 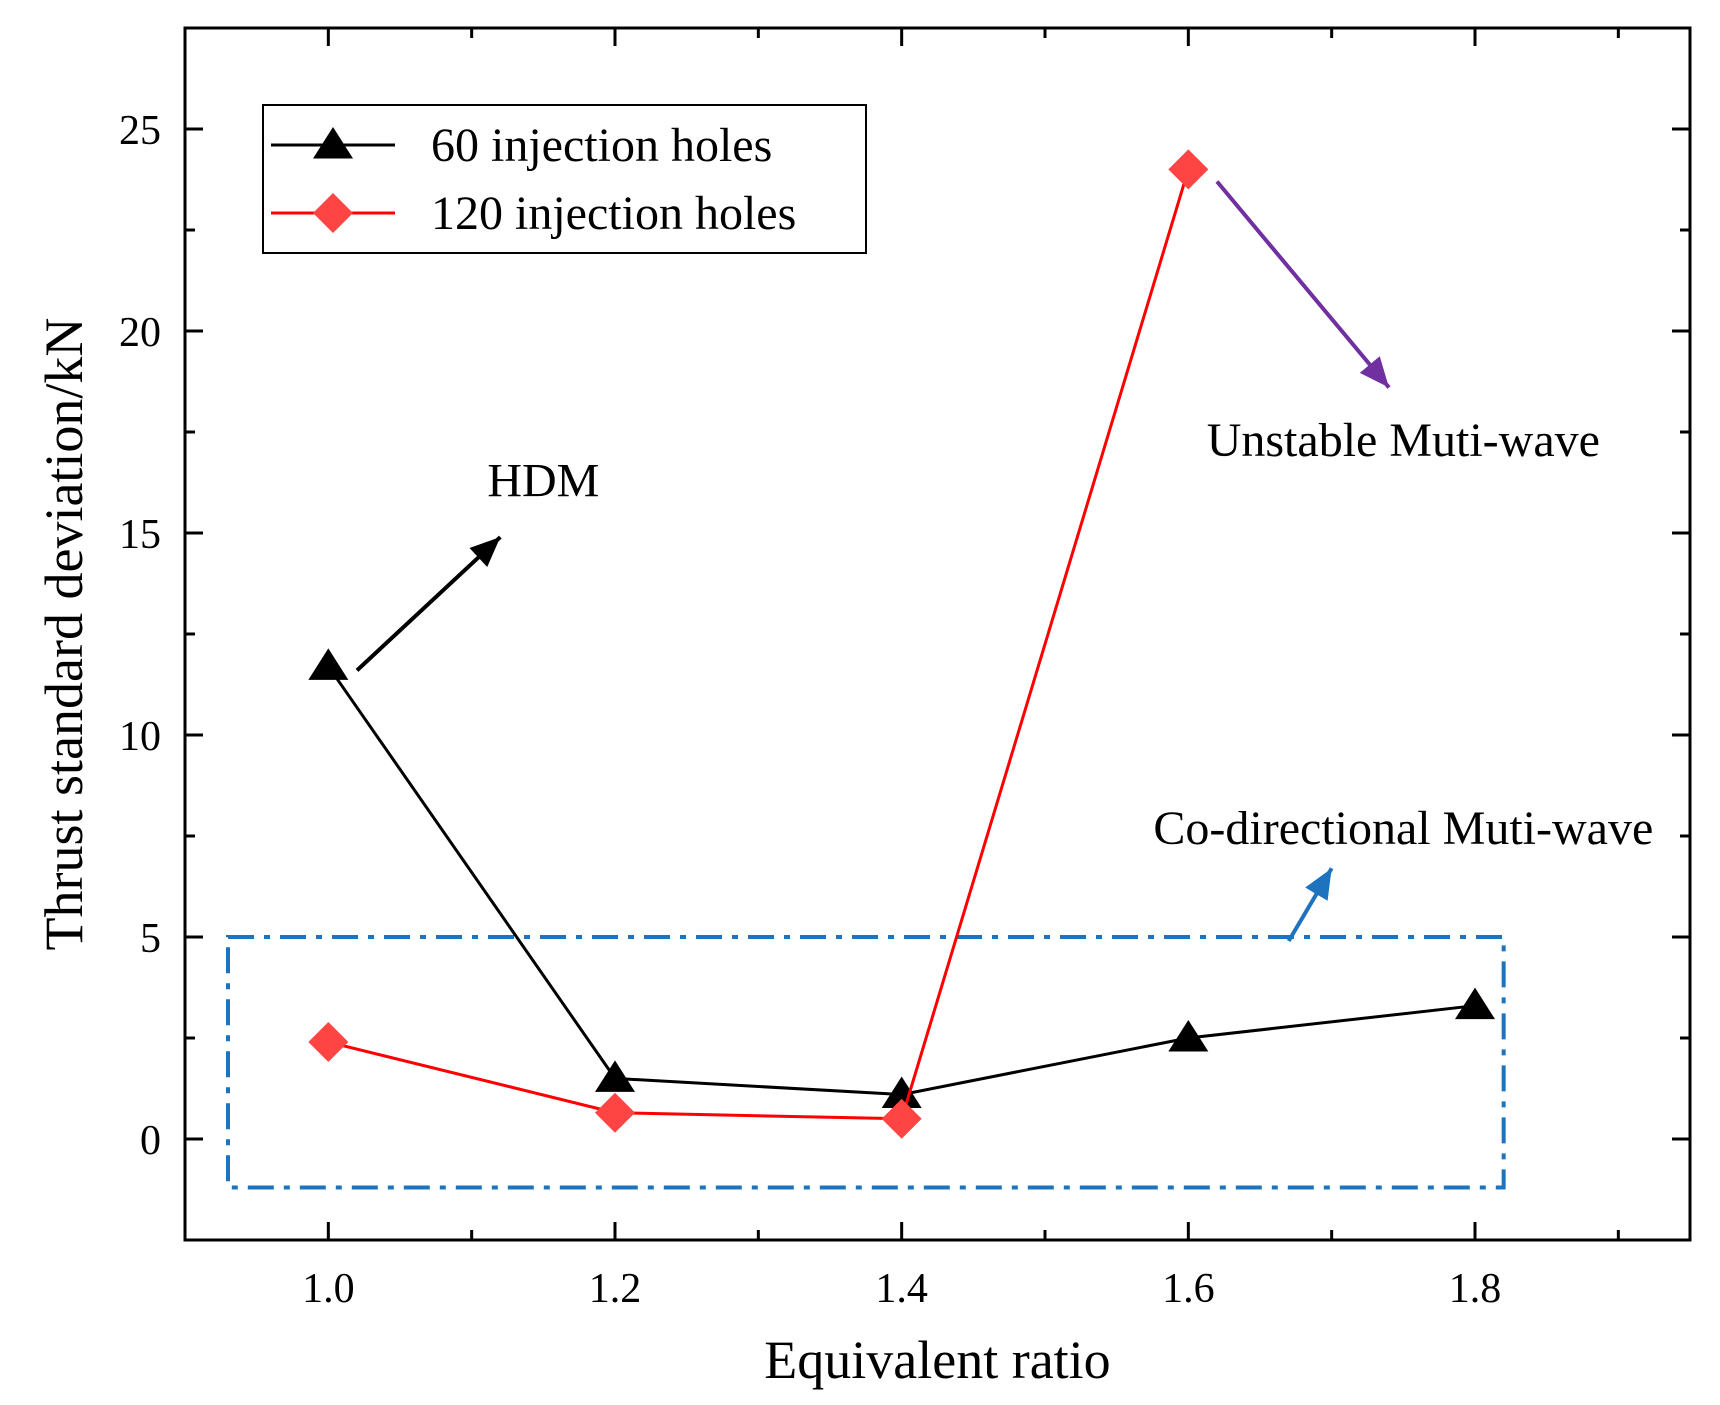 I want to click on legend-label-0: 60 injection holes, so click(x=601, y=145).